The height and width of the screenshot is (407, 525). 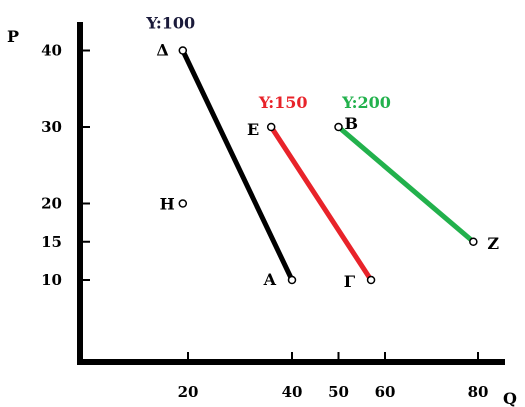 I want to click on point-label: B, so click(x=352, y=123).